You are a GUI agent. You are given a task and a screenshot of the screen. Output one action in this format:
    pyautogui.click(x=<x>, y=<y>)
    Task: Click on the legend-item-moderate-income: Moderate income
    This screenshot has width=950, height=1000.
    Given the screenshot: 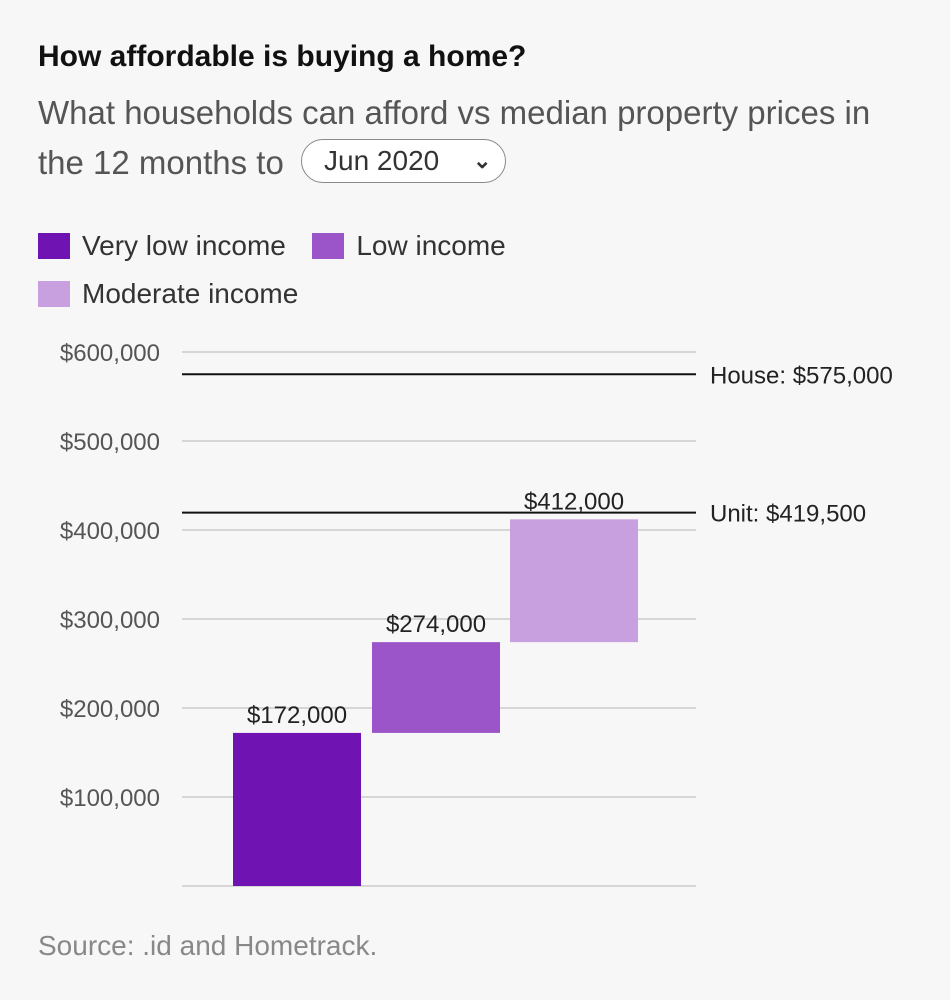 What is the action you would take?
    pyautogui.click(x=327, y=294)
    